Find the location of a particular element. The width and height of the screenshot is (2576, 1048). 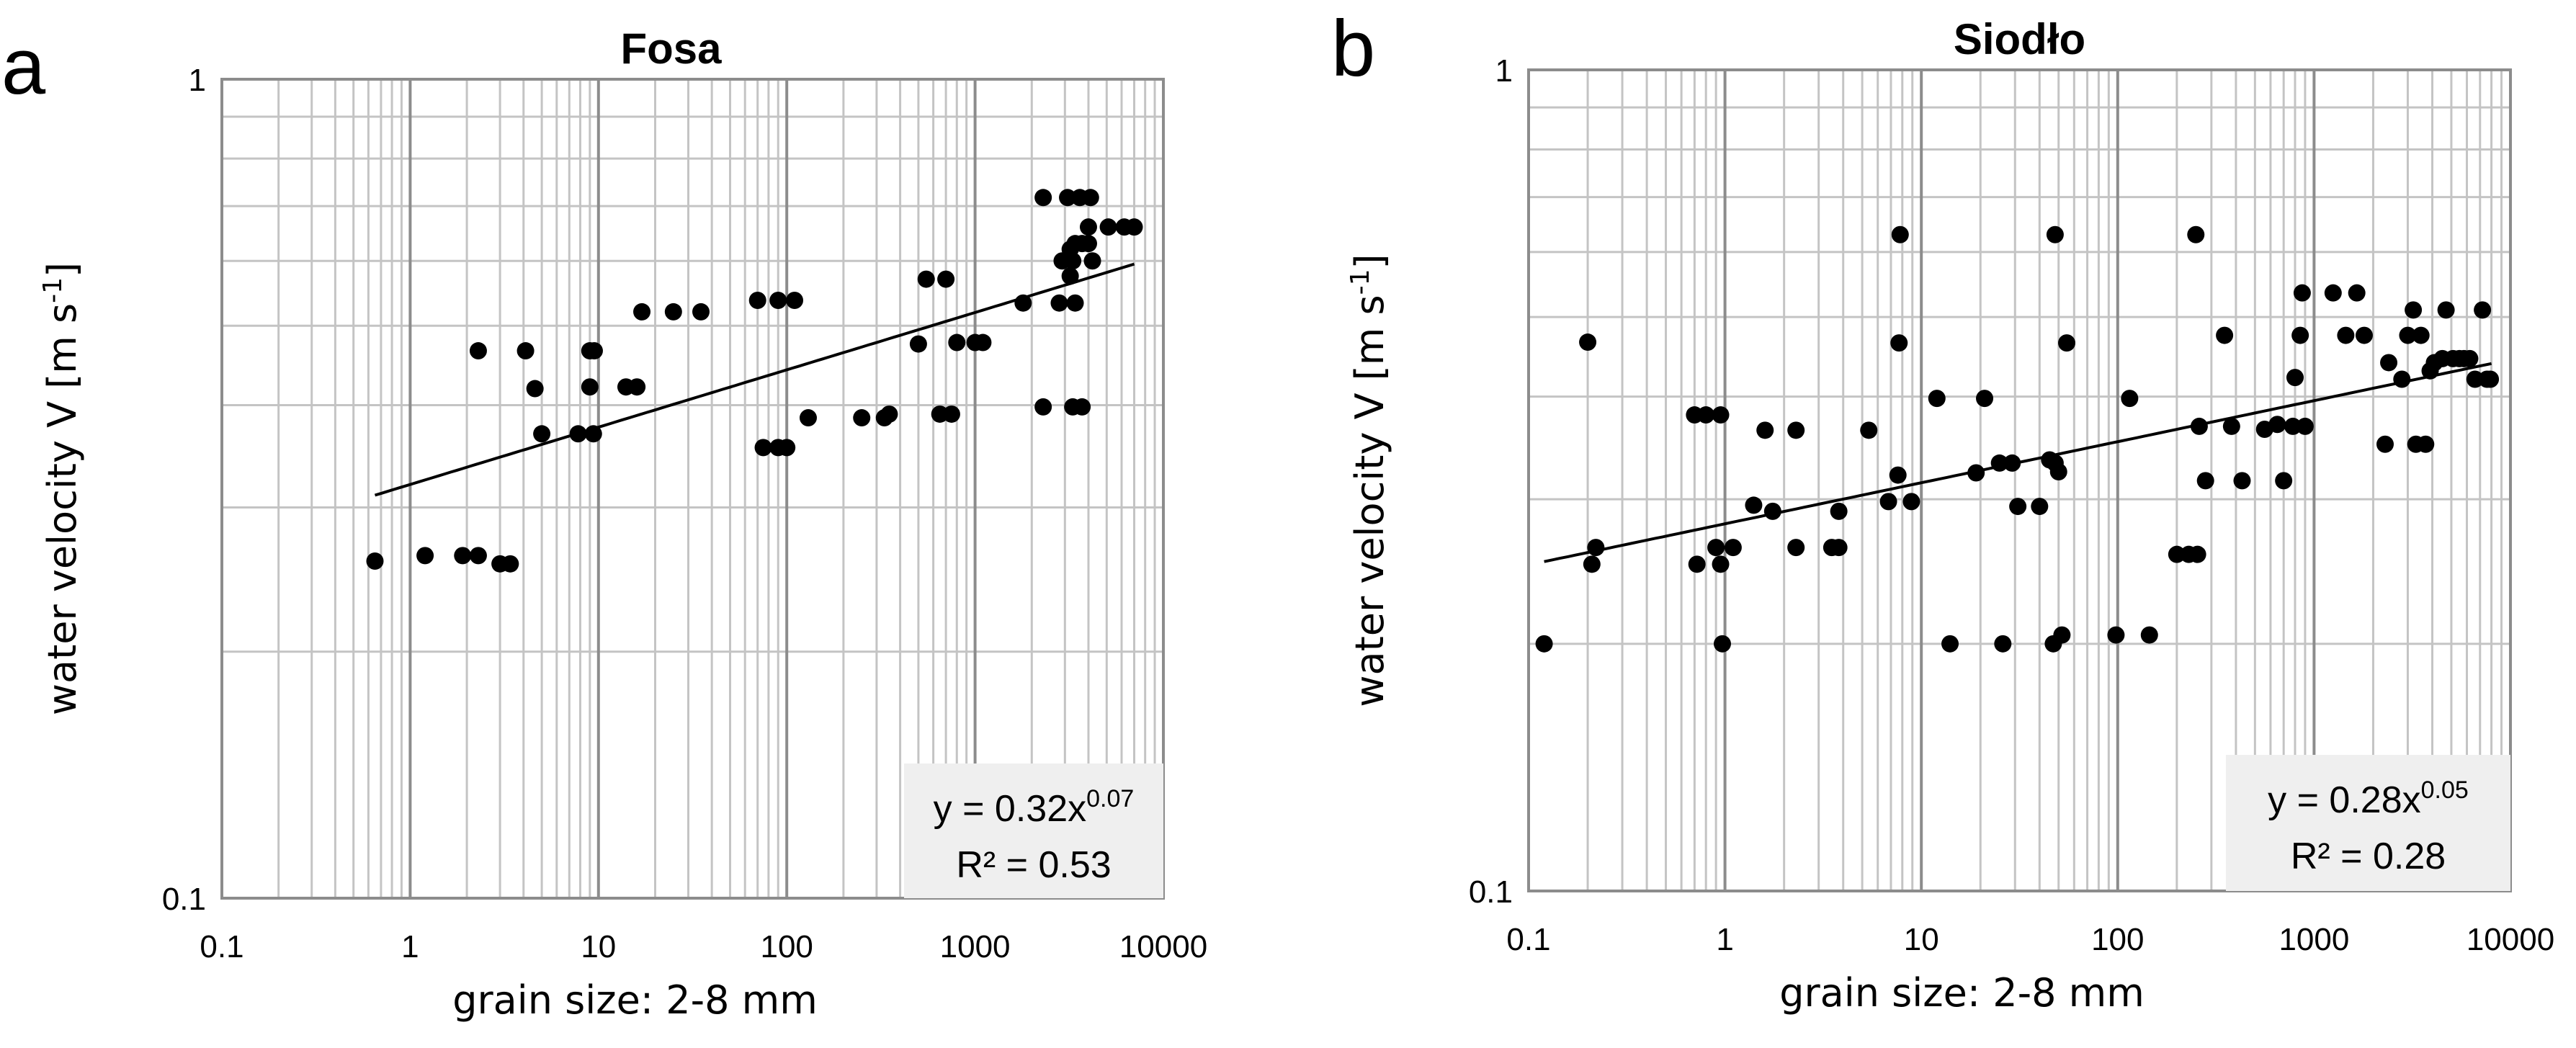

panel-a-letter: a is located at coordinates (23, 66).